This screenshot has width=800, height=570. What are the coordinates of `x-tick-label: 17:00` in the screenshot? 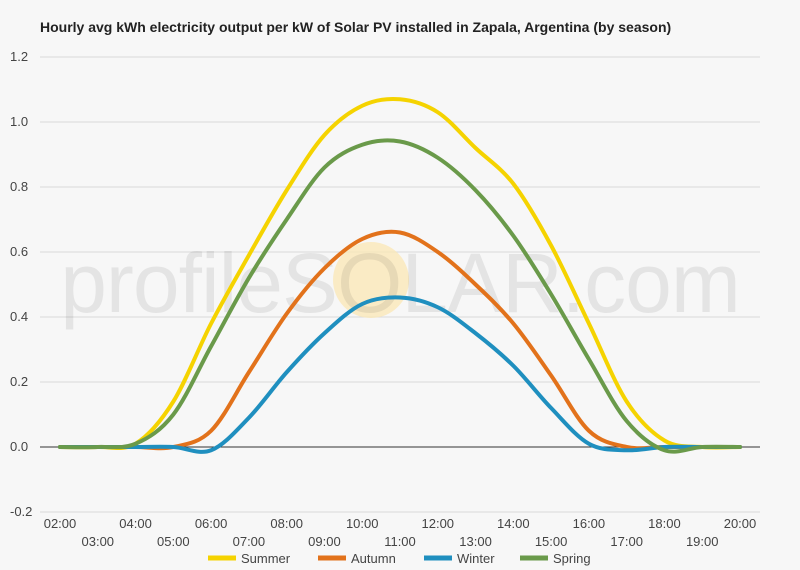 It's located at (626, 541).